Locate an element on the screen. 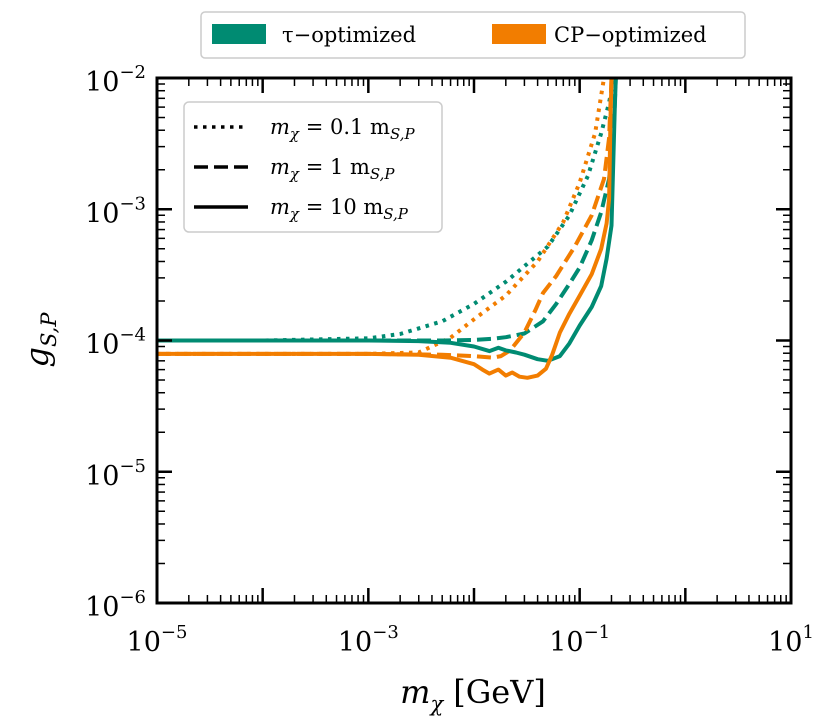 The width and height of the screenshot is (830, 727). x-tick-label: 10⁻⁵ is located at coordinates (157, 640).